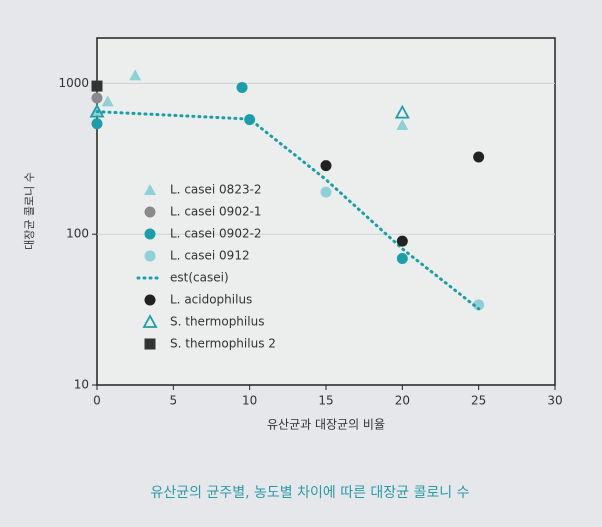  What do you see at coordinates (310, 493) in the screenshot?
I see `caption: 유산균의 균주별, 농도별 차이에 따른 대장균 콜로니 수` at bounding box center [310, 493].